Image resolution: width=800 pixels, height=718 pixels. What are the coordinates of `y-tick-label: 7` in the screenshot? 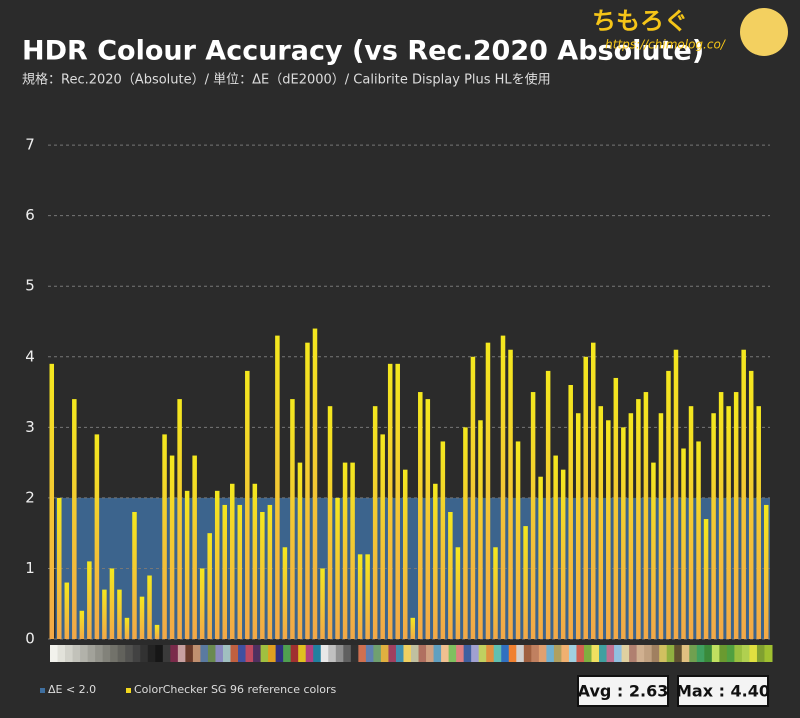 It's located at (30, 145).